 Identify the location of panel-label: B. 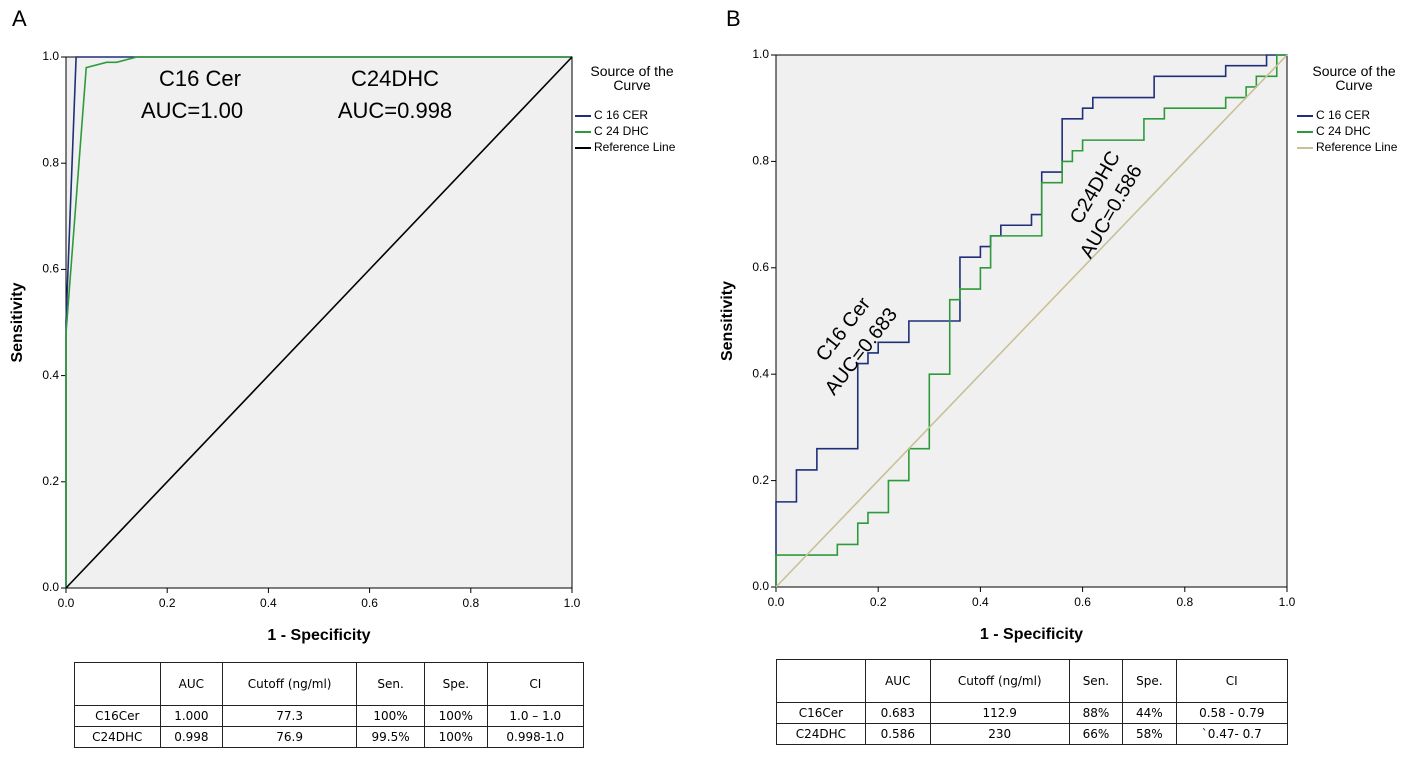
(733, 18).